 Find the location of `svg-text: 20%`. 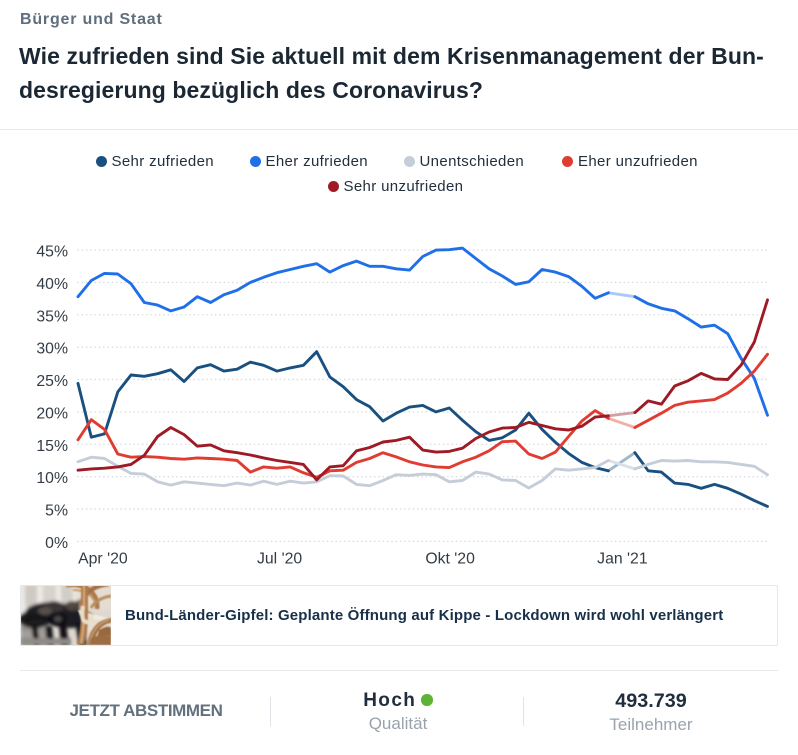

svg-text: 20% is located at coordinates (52, 413).